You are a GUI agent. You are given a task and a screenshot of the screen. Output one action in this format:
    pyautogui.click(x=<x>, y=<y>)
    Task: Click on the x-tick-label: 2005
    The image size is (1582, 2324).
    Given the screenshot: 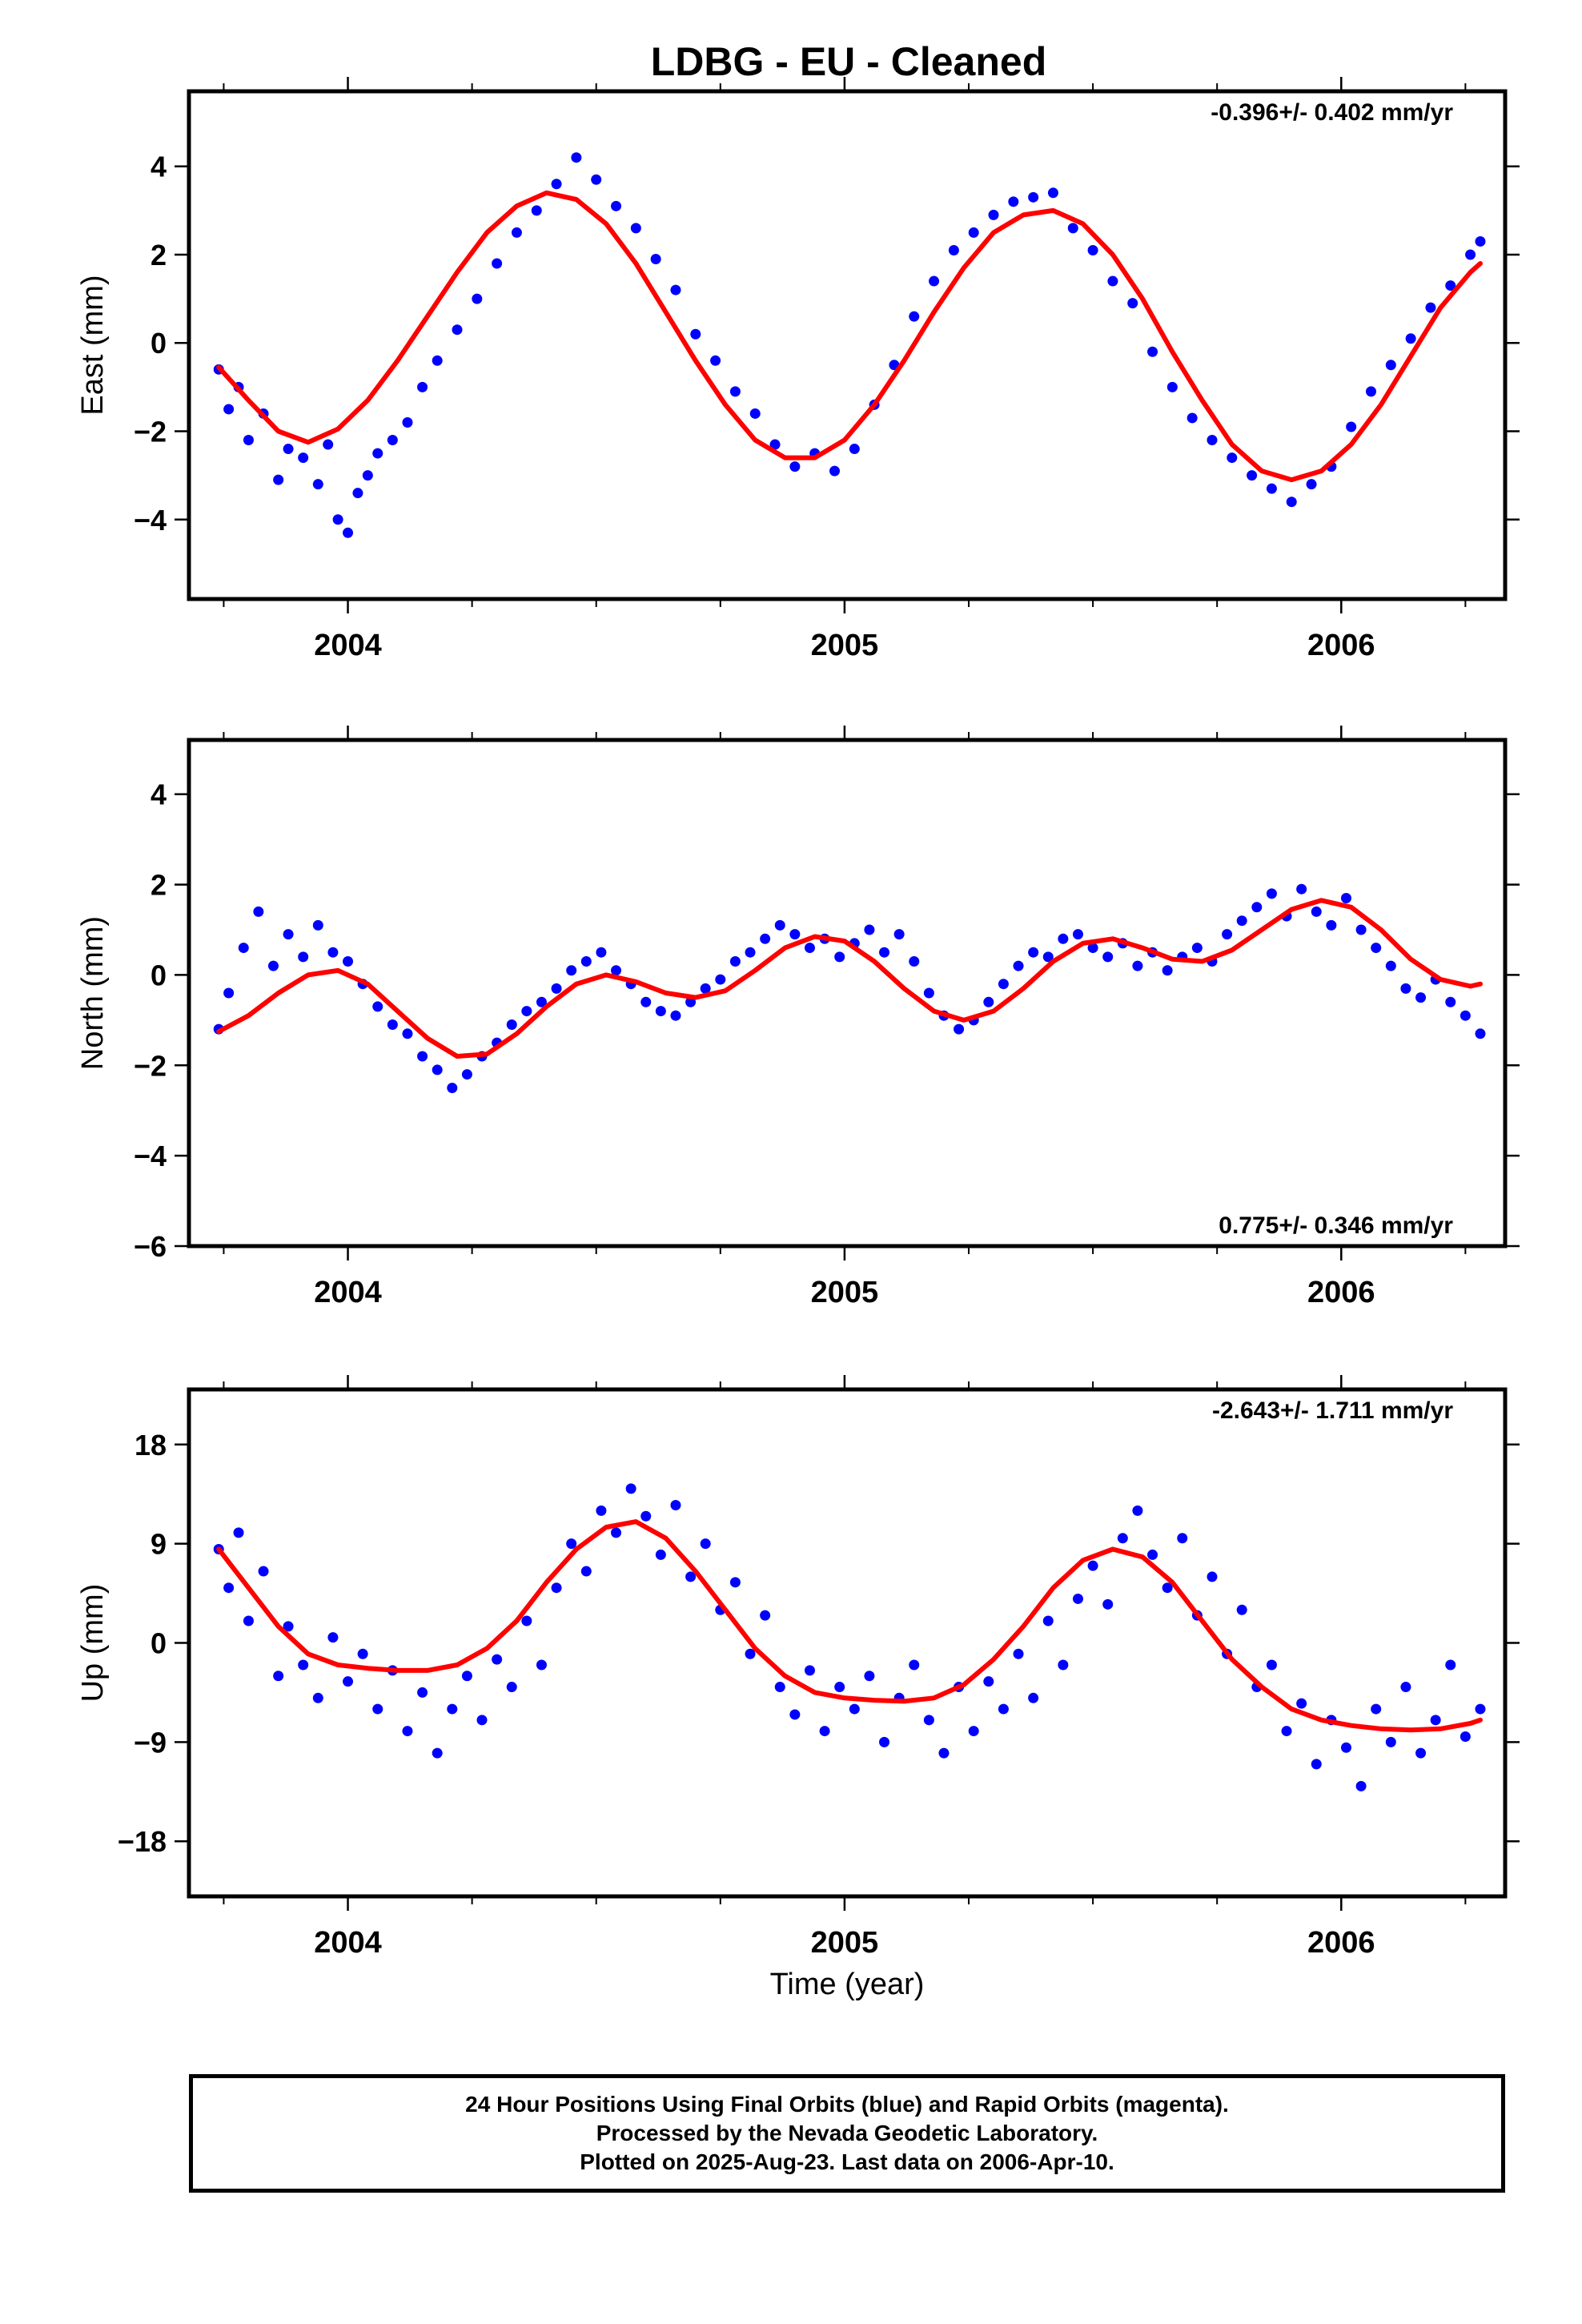 What is the action you would take?
    pyautogui.click(x=845, y=645)
    